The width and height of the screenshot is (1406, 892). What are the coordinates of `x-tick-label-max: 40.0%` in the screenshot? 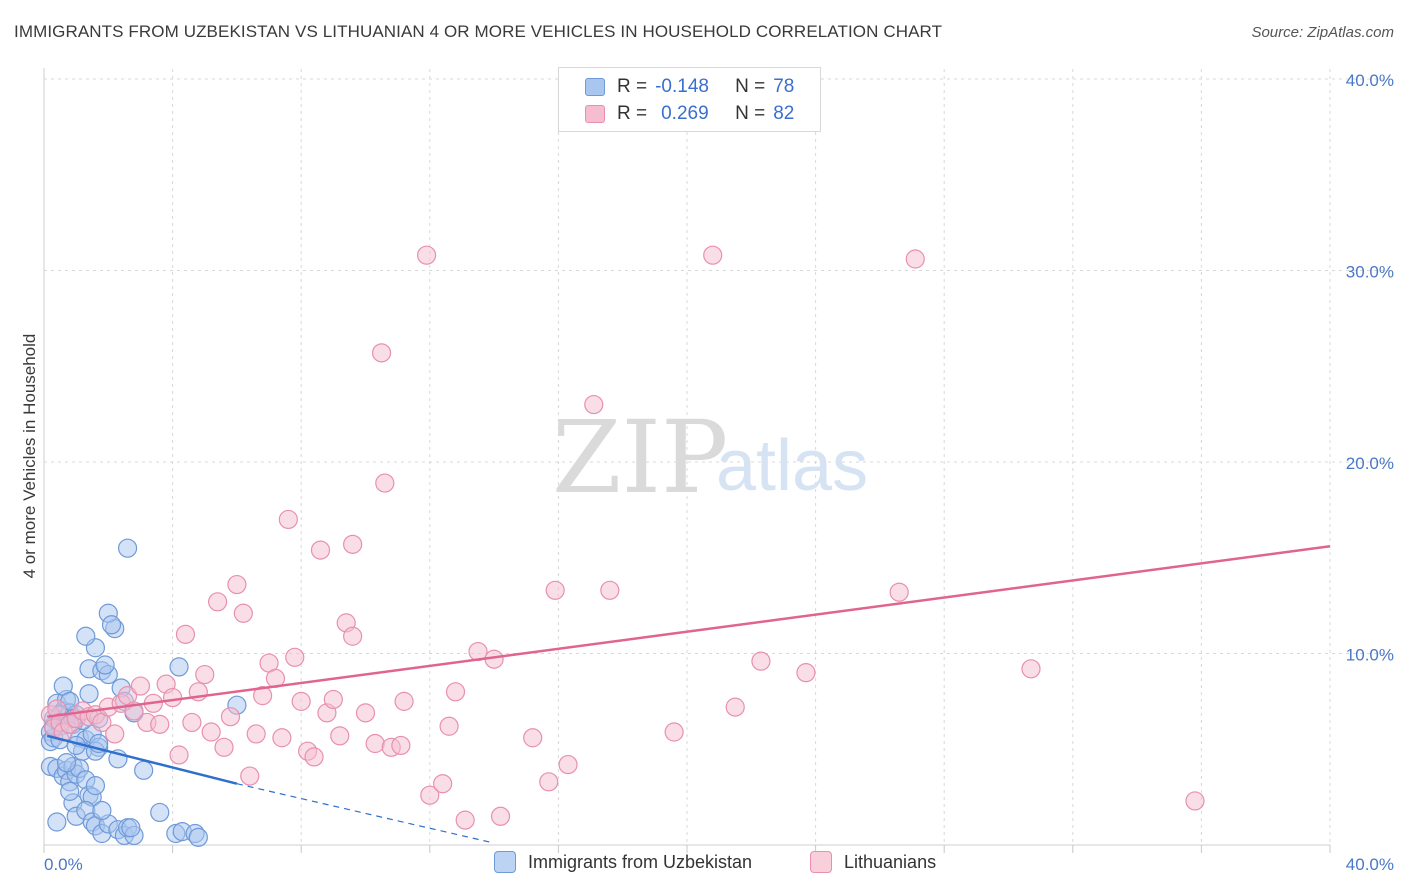 It's located at (1370, 864).